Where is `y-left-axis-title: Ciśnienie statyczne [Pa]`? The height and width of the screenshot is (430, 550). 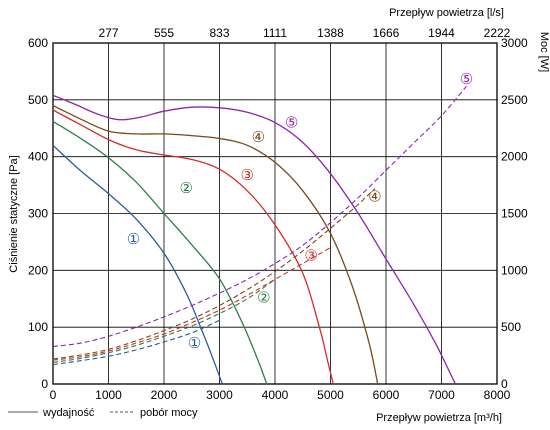
y-left-axis-title: Ciśnienie statyczne [Pa] is located at coordinates (14, 213).